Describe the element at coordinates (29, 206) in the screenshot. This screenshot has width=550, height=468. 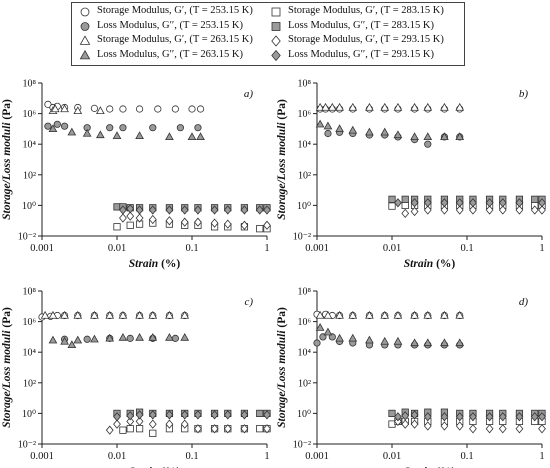
I see `y-tick-label: 10⁰` at that location.